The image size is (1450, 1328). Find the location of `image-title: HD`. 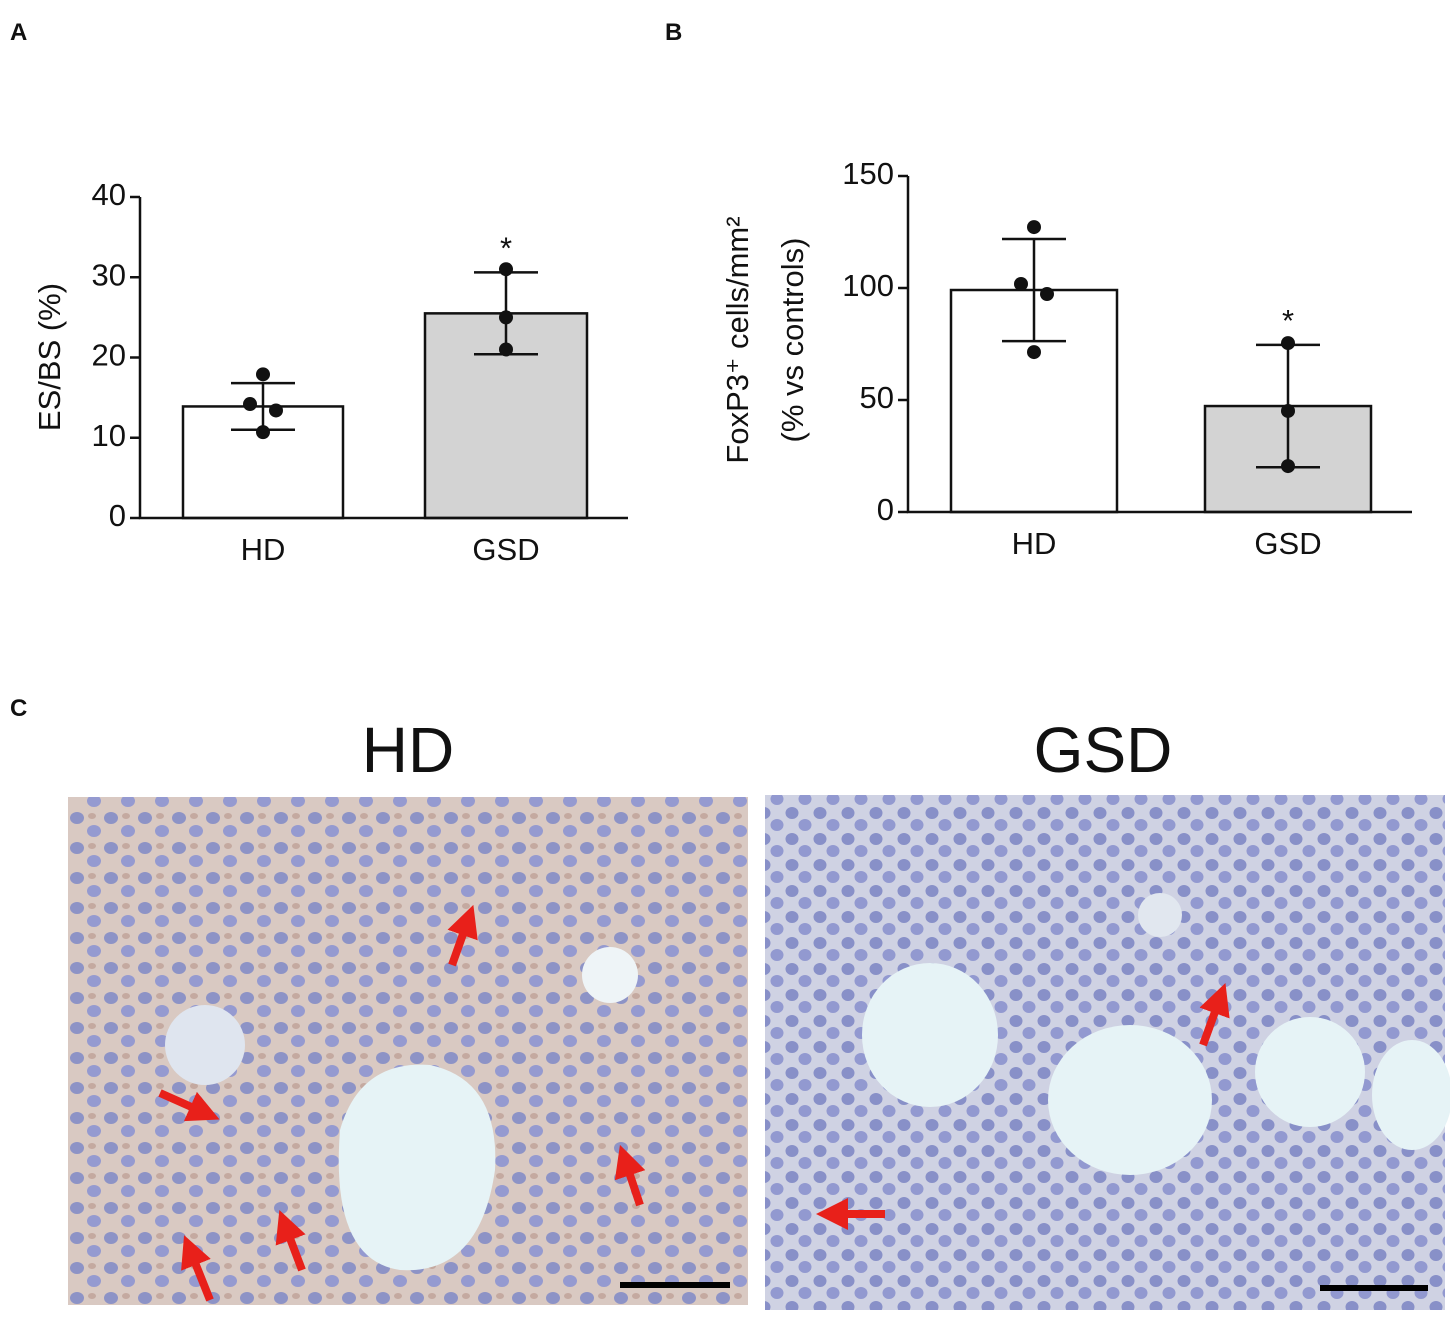

image-title: HD is located at coordinates (408, 750).